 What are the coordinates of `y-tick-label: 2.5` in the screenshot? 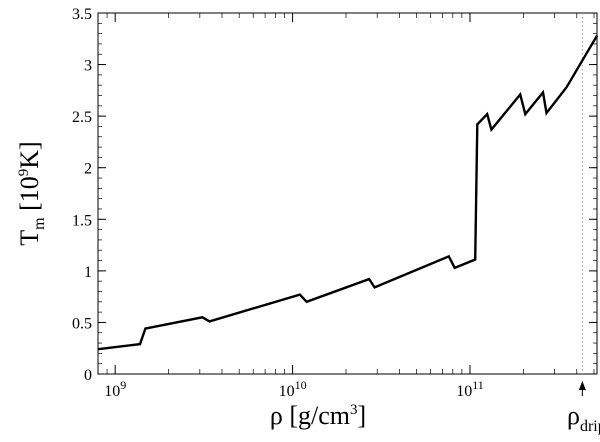 It's located at (82, 117).